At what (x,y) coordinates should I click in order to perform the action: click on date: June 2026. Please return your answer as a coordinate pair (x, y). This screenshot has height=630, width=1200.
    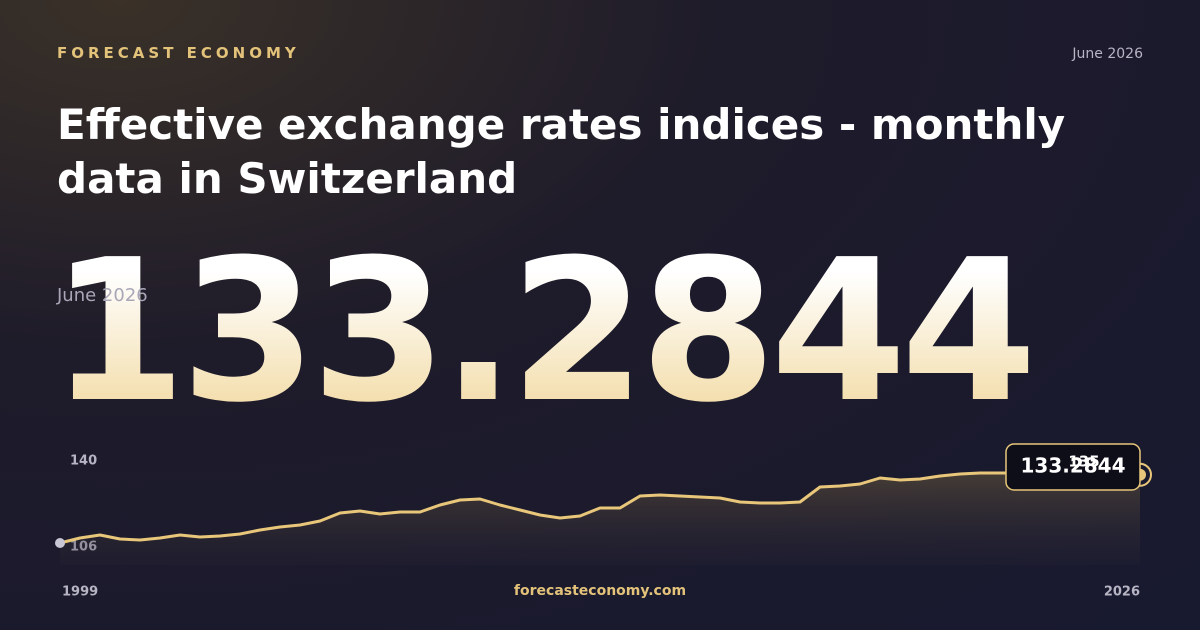
    Looking at the image, I should click on (1107, 54).